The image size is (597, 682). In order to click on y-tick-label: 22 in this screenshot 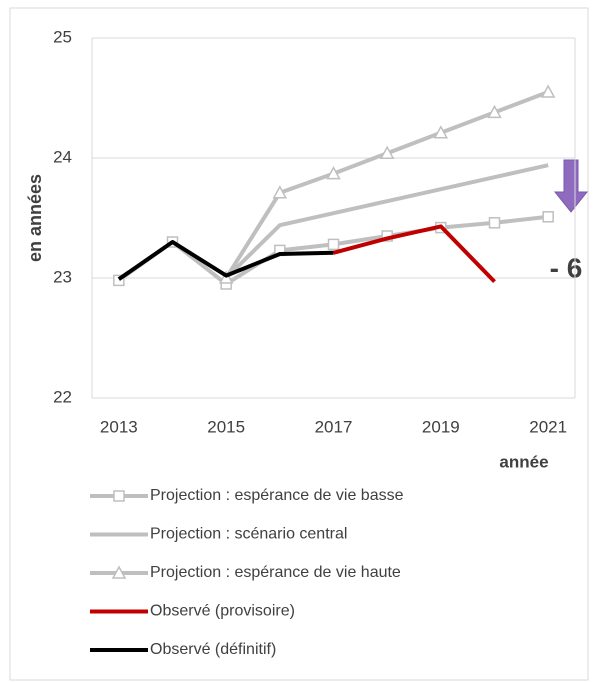, I will do `click(62, 396)`.